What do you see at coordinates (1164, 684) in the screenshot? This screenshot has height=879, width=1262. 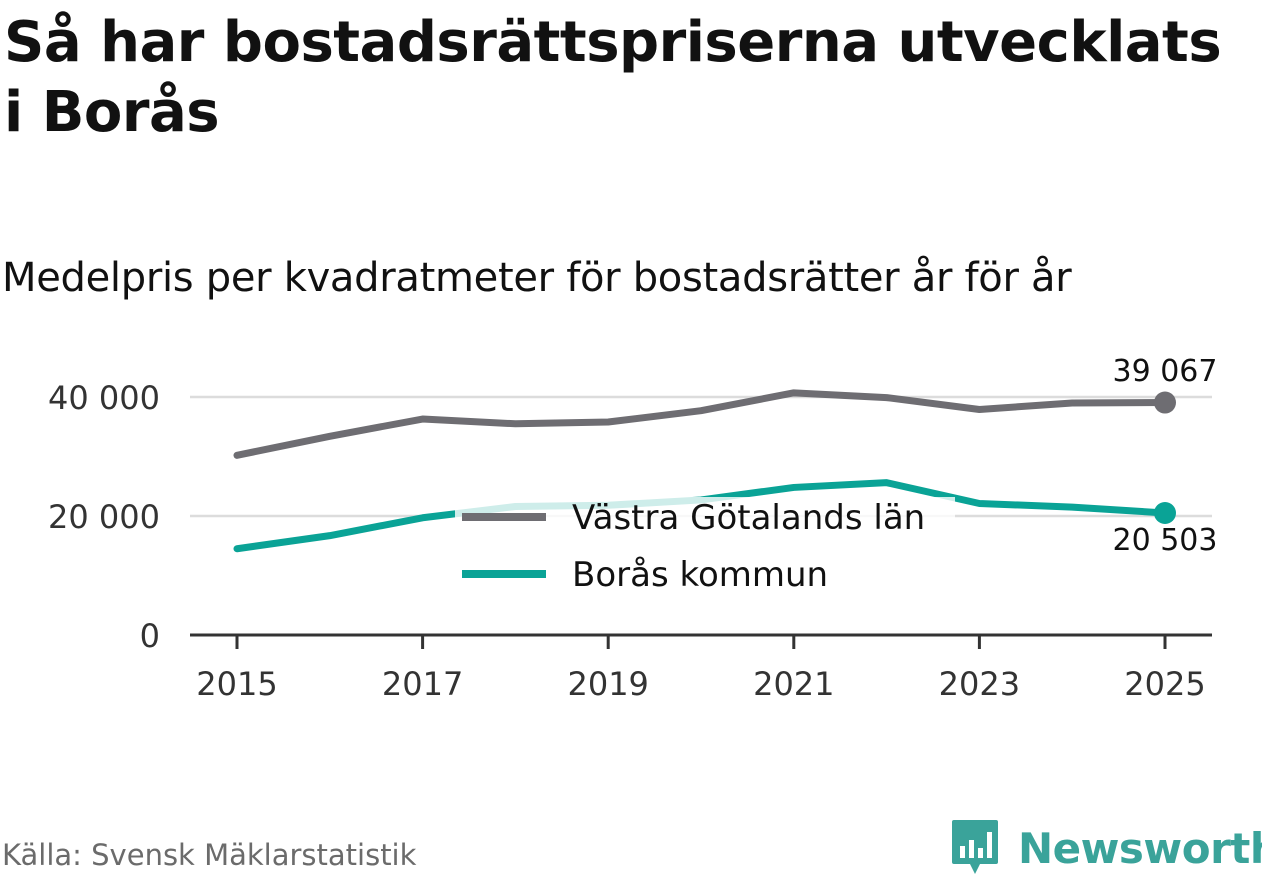 I see `x-tick-label: 2025` at bounding box center [1164, 684].